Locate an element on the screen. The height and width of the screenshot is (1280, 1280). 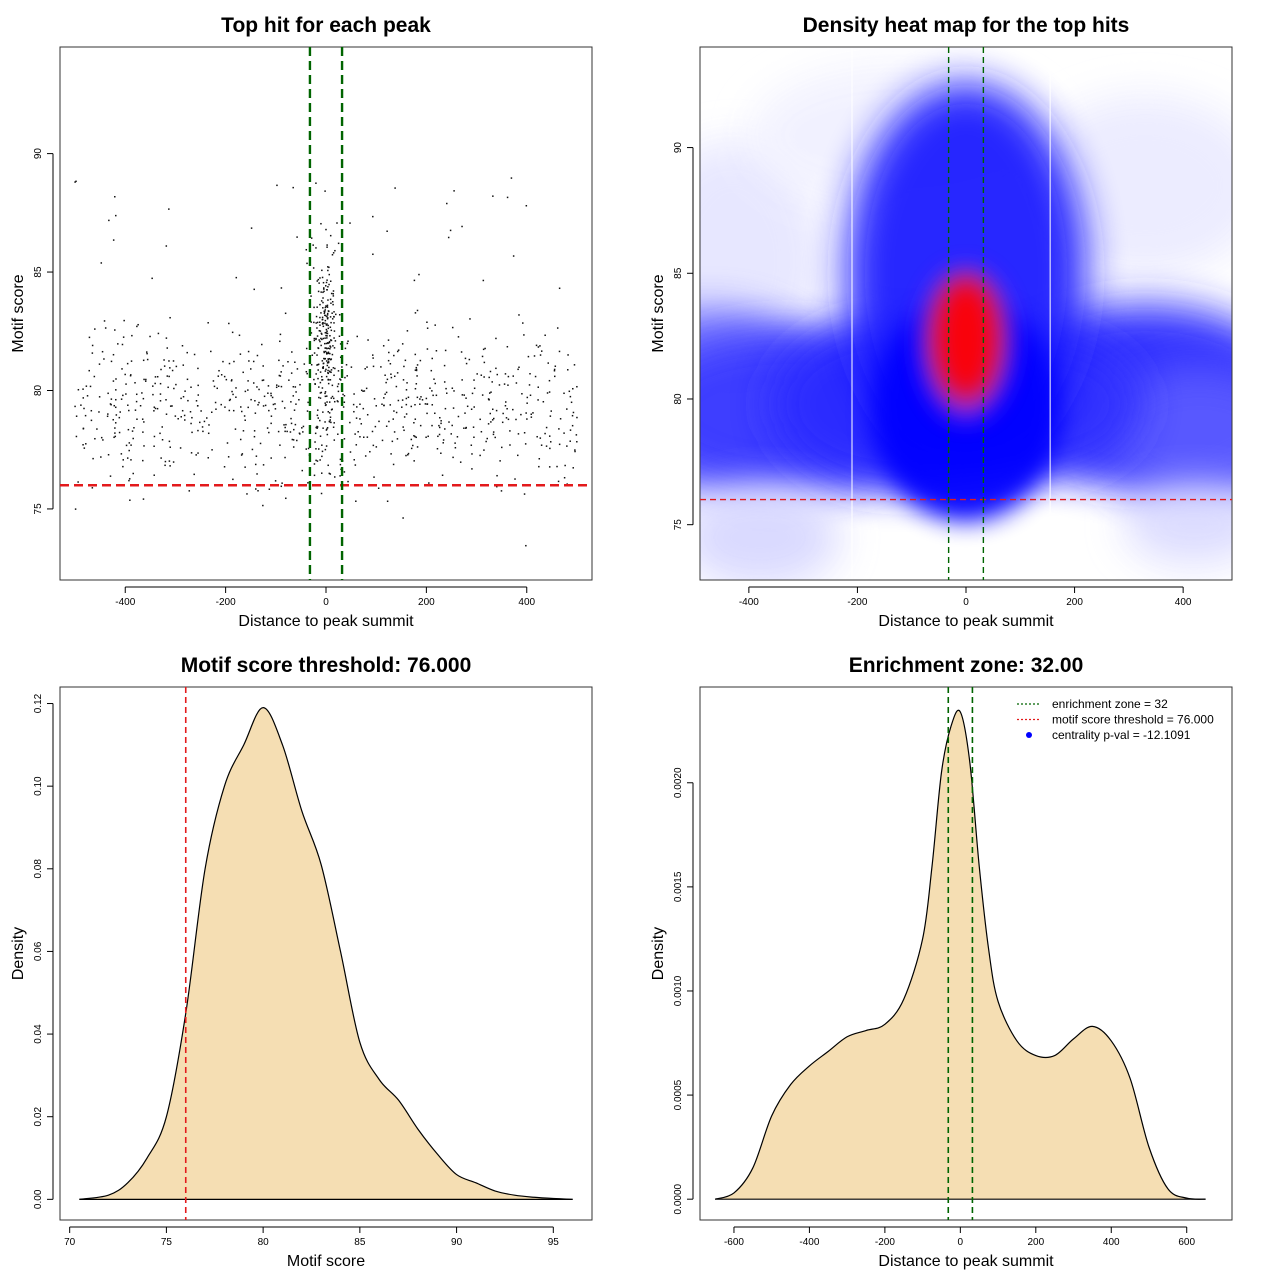
y-tick-label: 0.02 is located at coordinates (38, 1117).